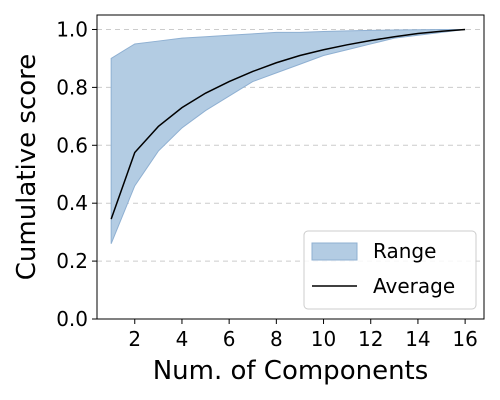  I want to click on x-tick-label: 8, so click(276, 339).